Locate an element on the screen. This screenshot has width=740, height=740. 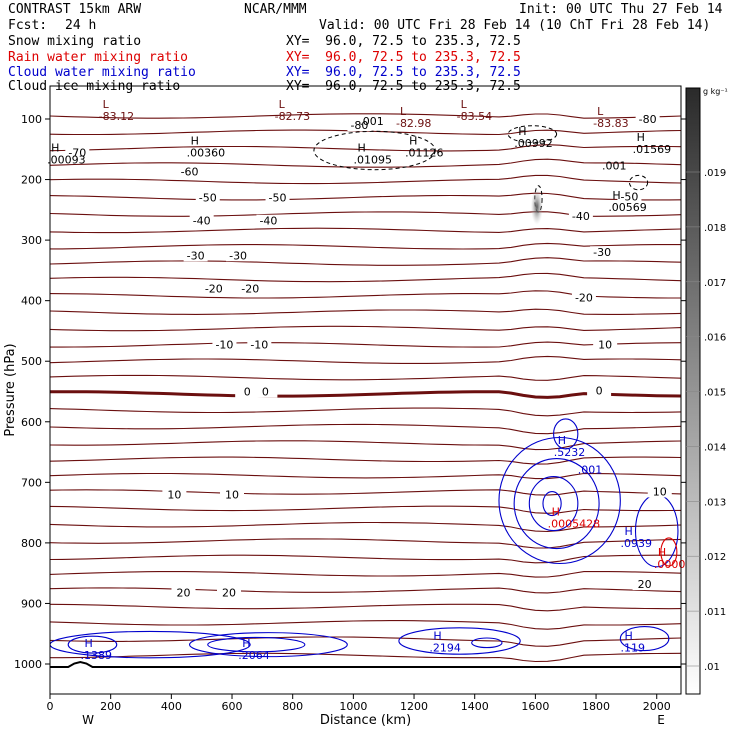
x-tick-label: 1400 is located at coordinates (475, 706).